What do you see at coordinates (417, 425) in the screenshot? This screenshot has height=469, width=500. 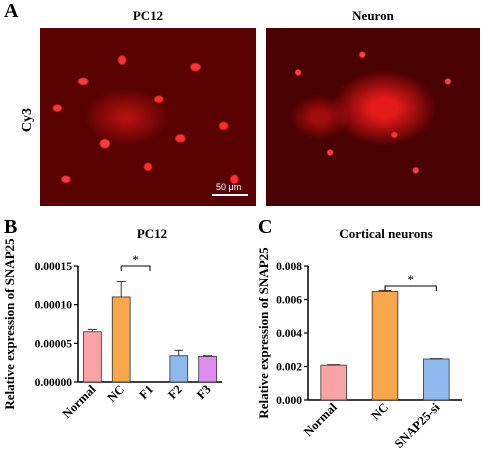 I see `x-tick-label: SNAP25-si` at bounding box center [417, 425].